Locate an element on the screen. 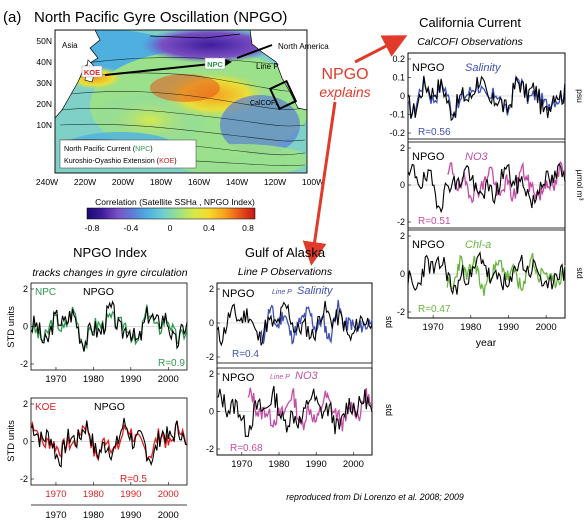  series-line-chla is located at coordinates (506, 274).